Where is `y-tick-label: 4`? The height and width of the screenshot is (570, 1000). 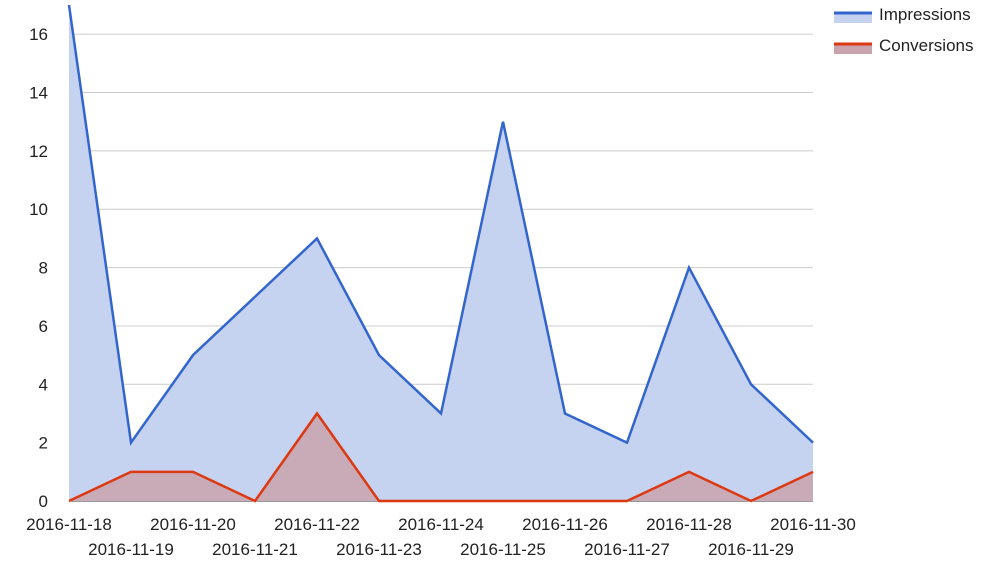 y-tick-label: 4 is located at coordinates (43, 384).